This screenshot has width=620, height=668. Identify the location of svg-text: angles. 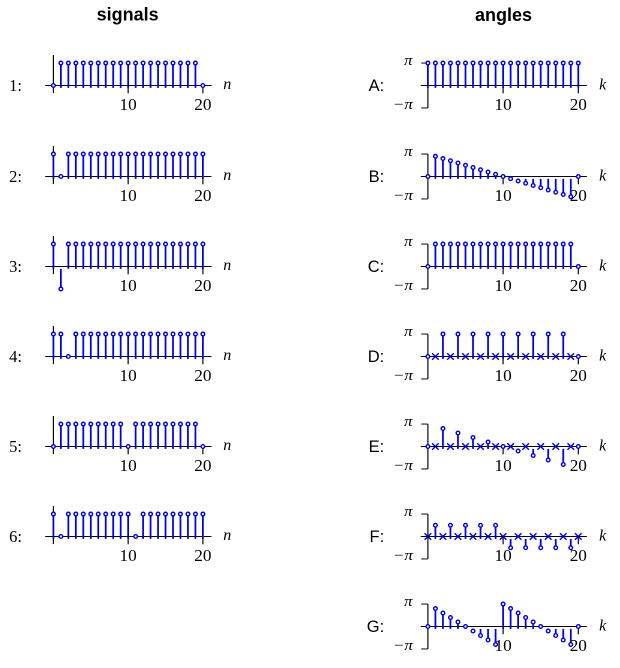
(503, 15).